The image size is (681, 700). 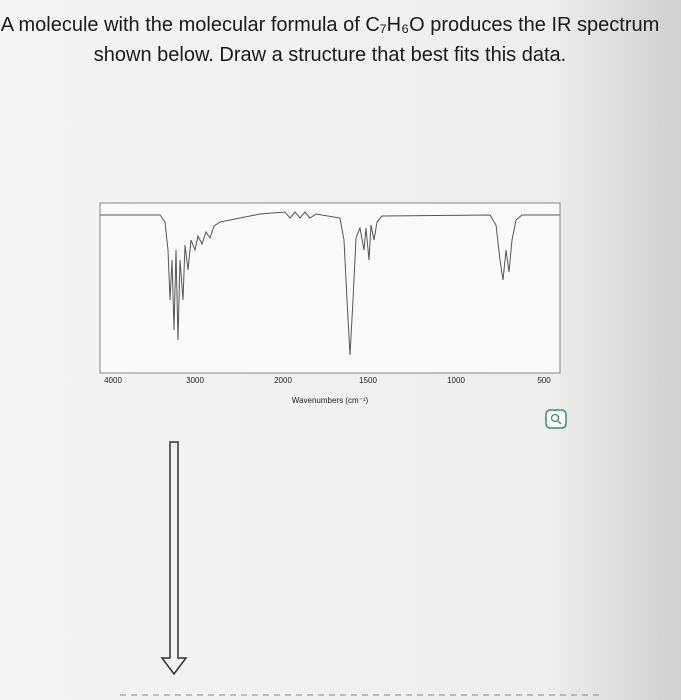 What do you see at coordinates (113, 380) in the screenshot?
I see `tick-label: 4000` at bounding box center [113, 380].